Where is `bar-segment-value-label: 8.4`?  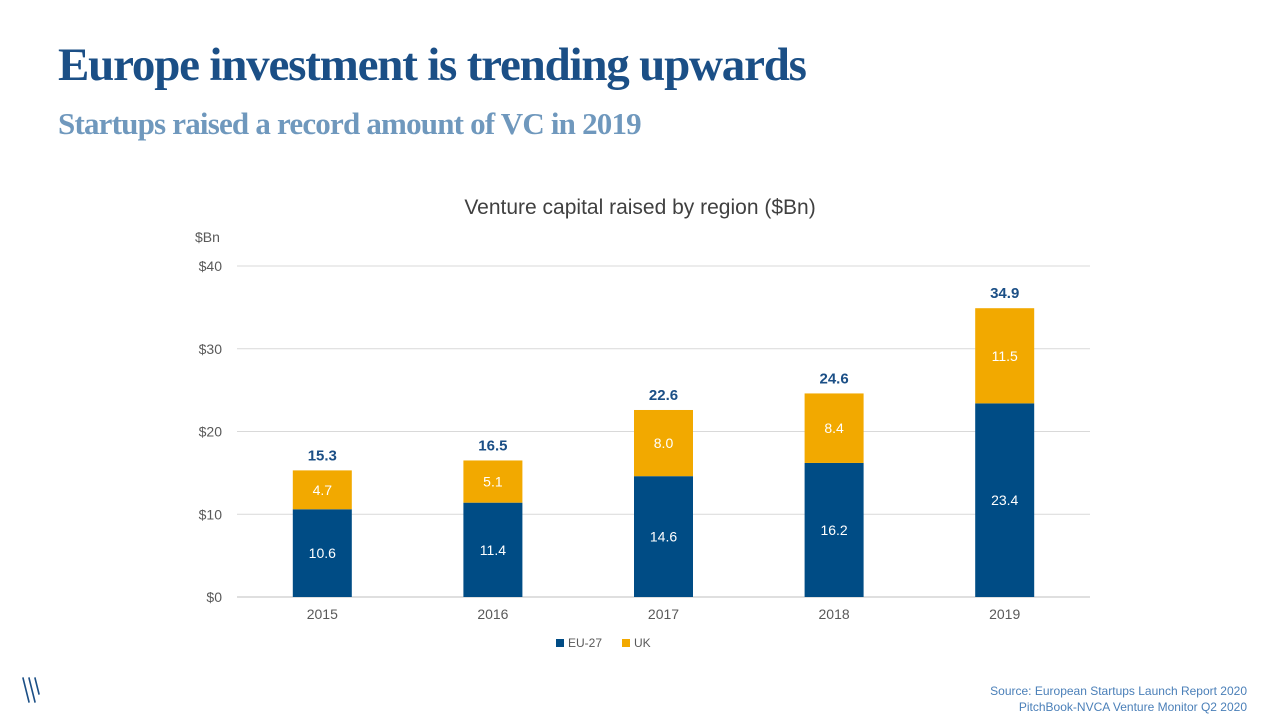
bar-segment-value-label: 8.4 is located at coordinates (834, 428).